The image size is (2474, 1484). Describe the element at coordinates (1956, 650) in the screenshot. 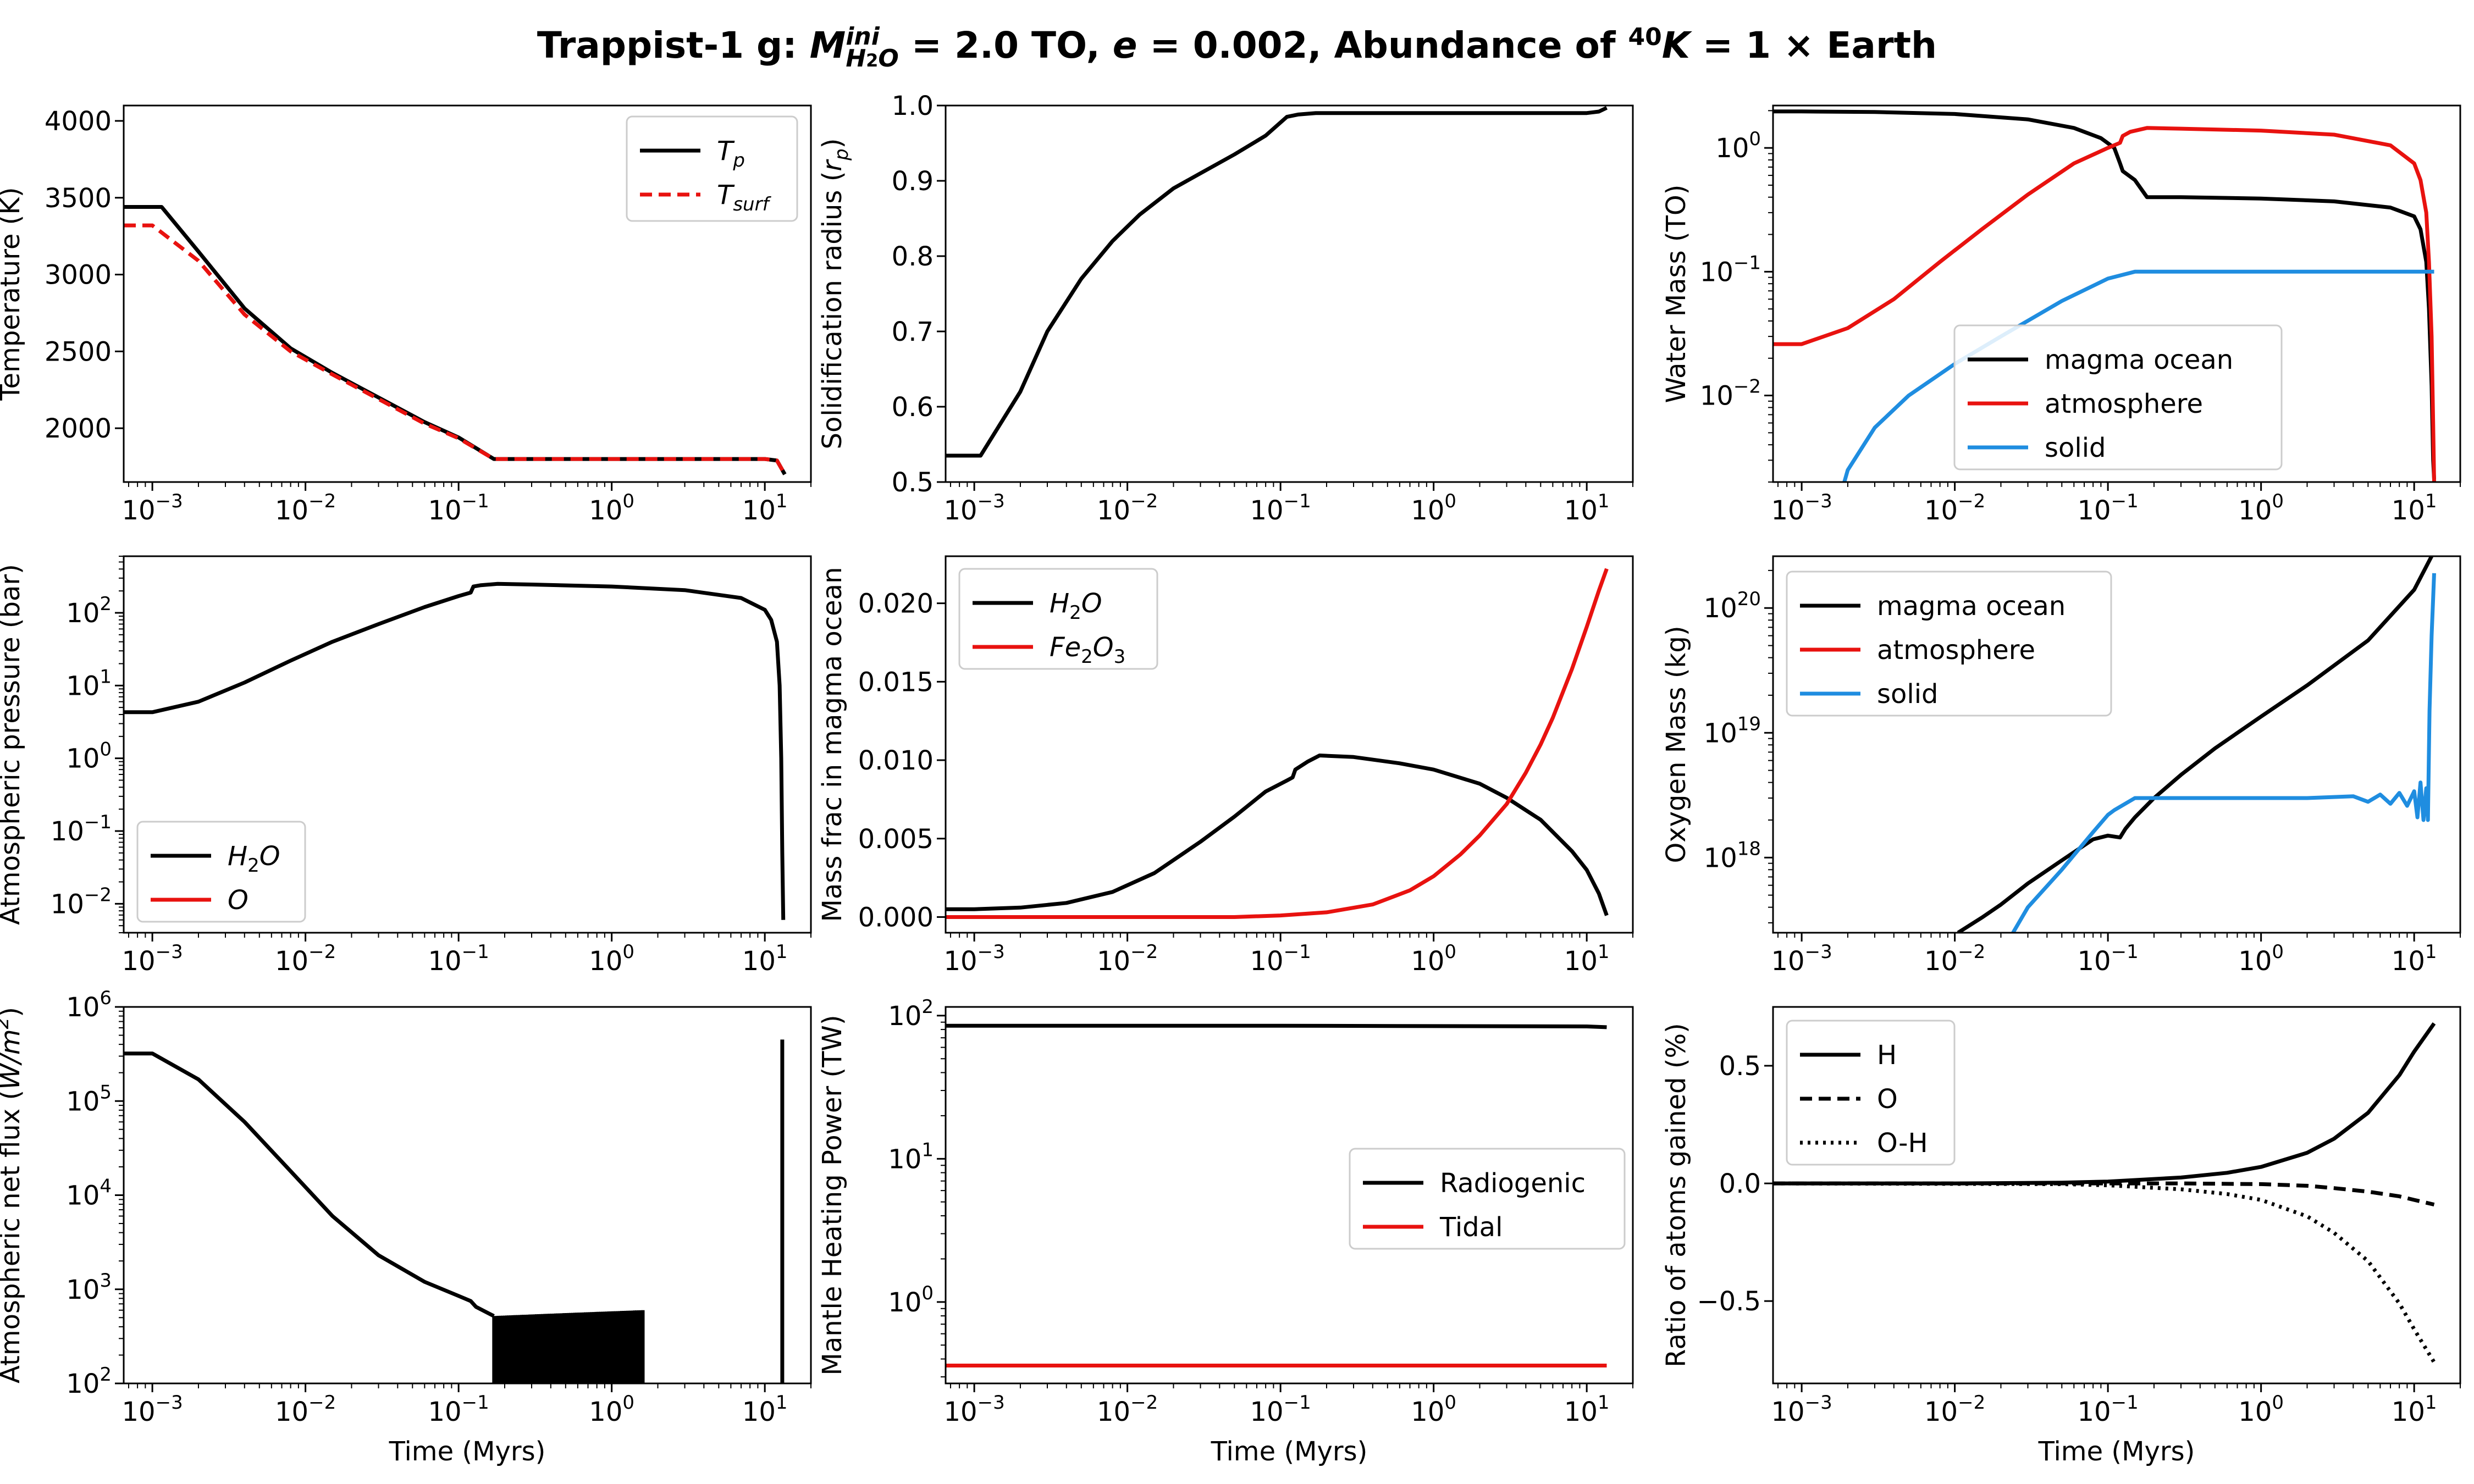

I see `legend-label: atmosphere` at that location.